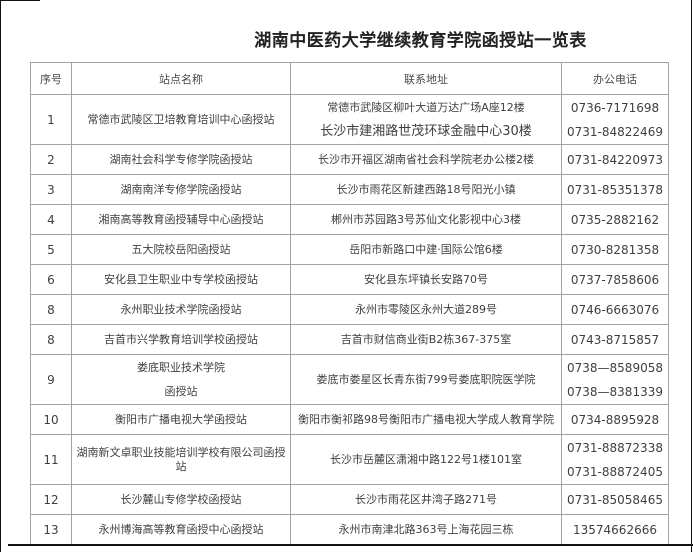 Image resolution: width=693 pixels, height=552 pixels. I want to click on cell-line: 湖南南洋专修学院函授站, so click(181, 189).